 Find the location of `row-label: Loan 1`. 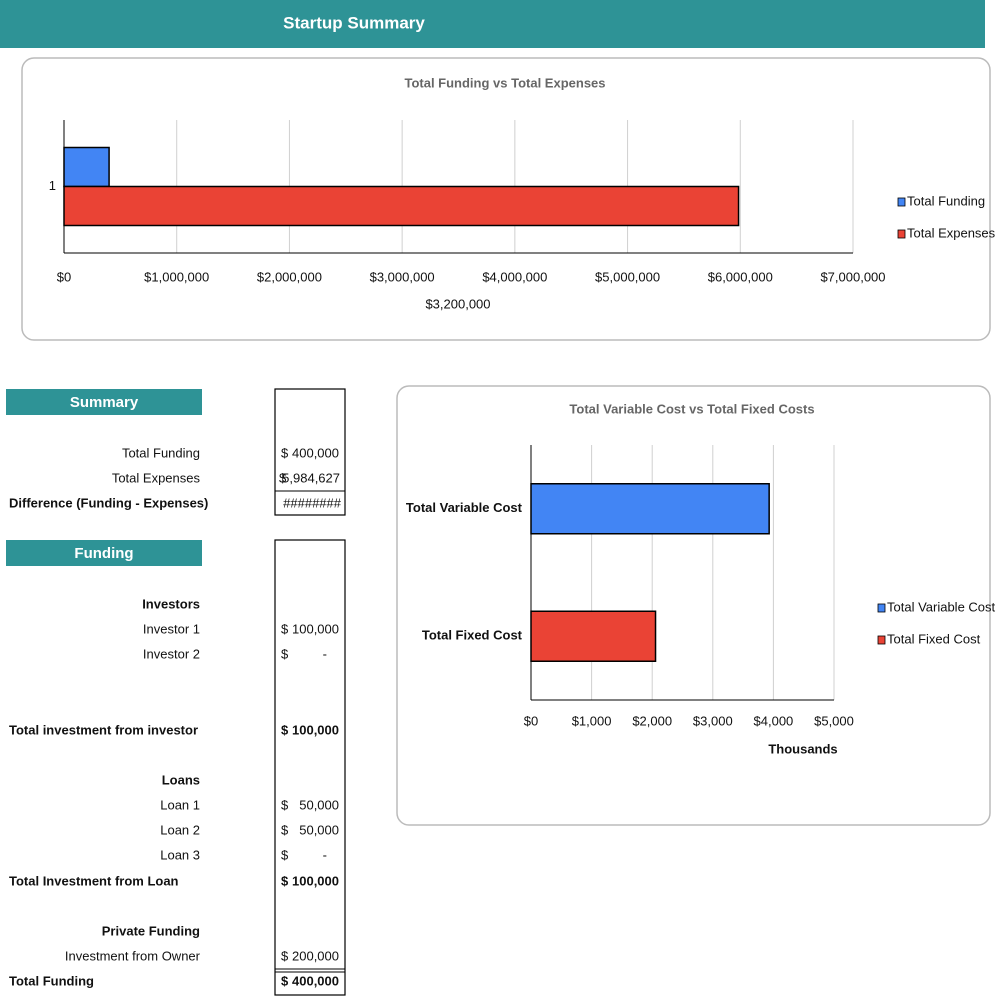

row-label: Loan 1 is located at coordinates (180, 804).